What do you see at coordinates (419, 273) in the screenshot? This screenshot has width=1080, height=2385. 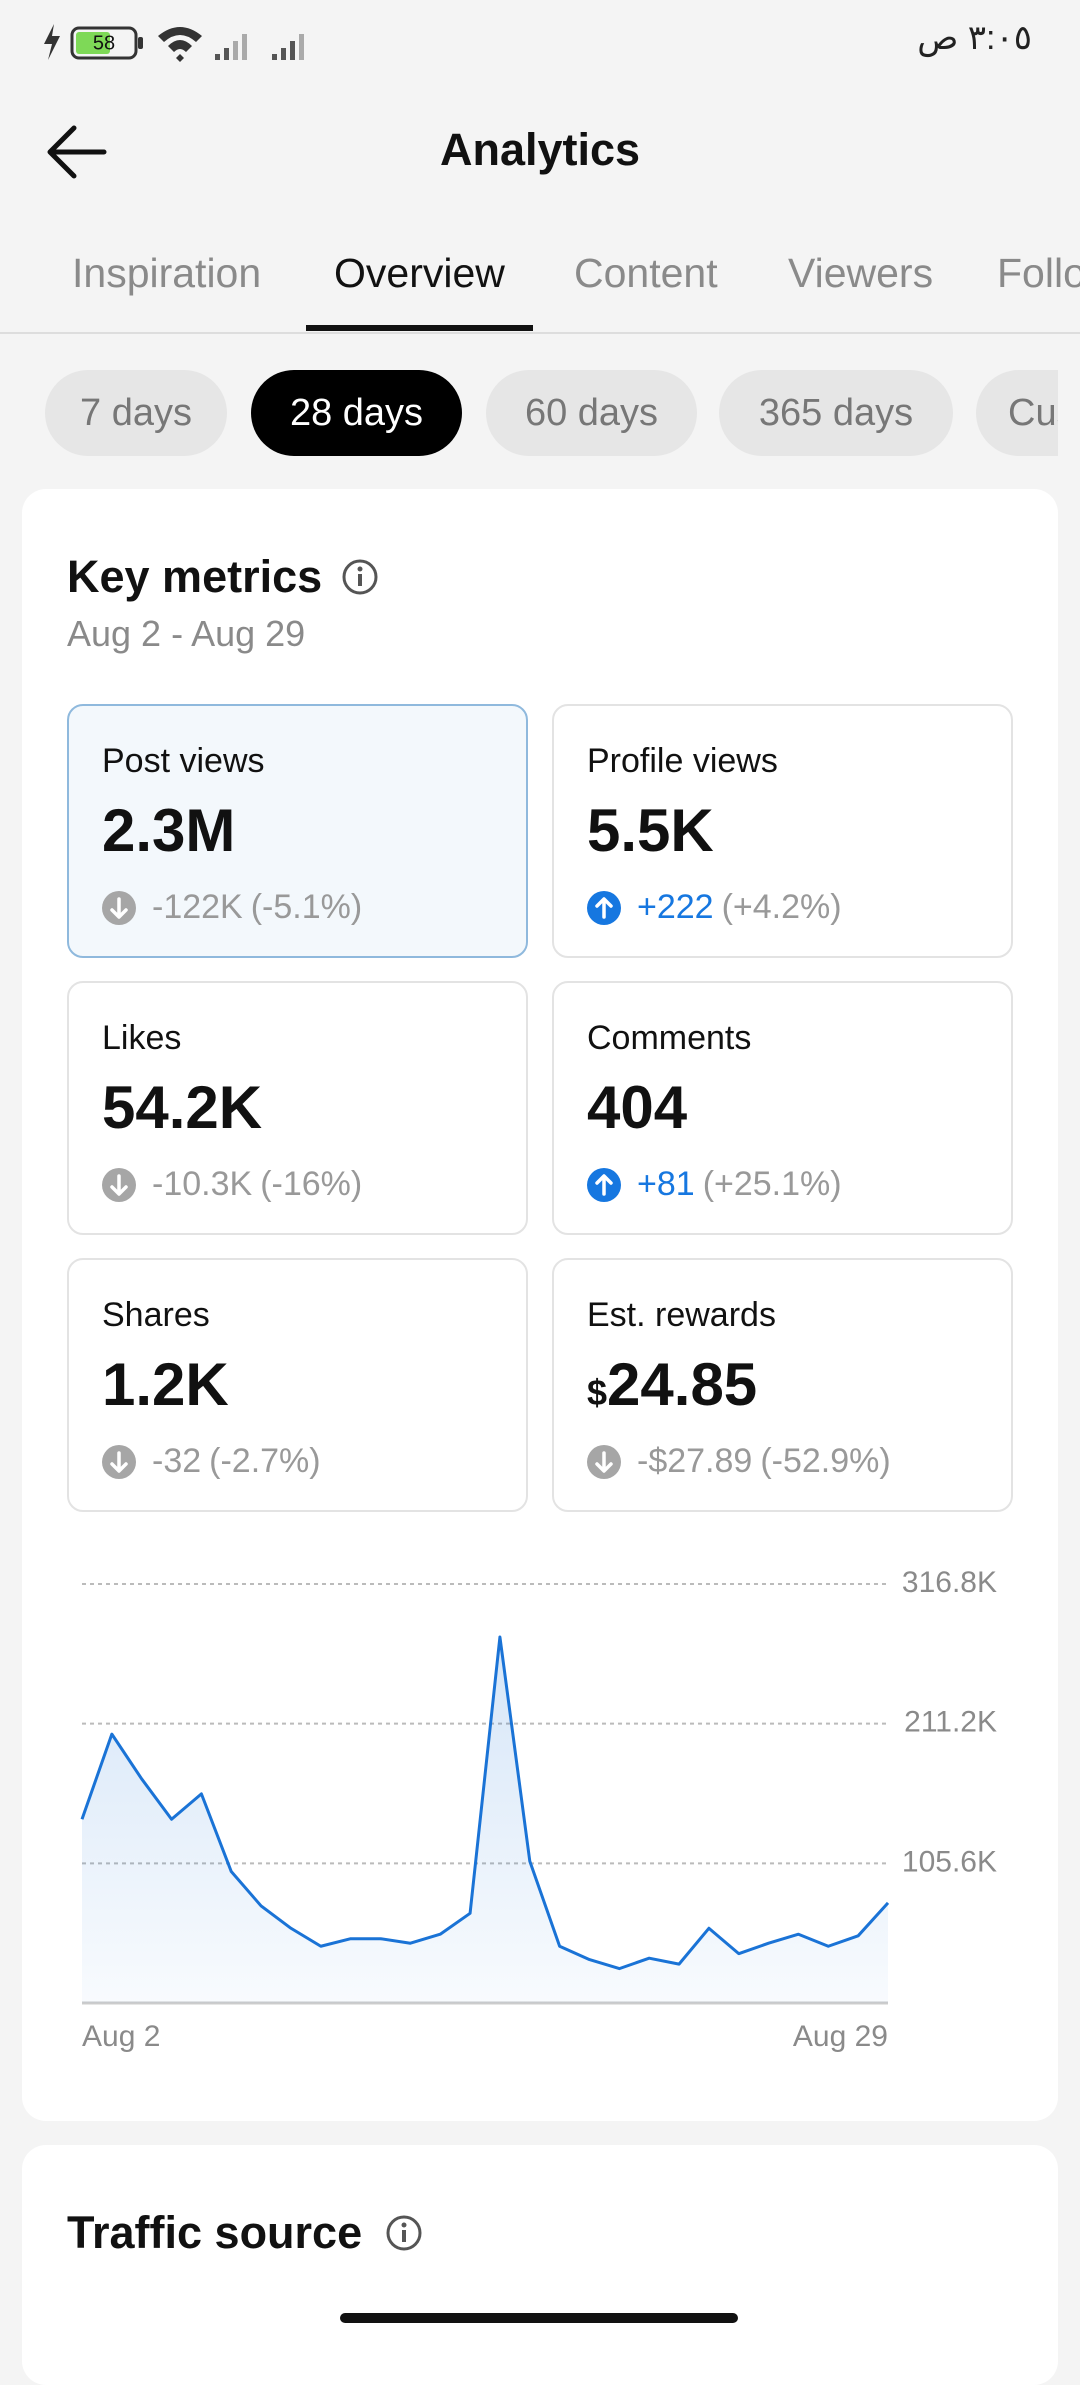 I see `tab: Overview` at bounding box center [419, 273].